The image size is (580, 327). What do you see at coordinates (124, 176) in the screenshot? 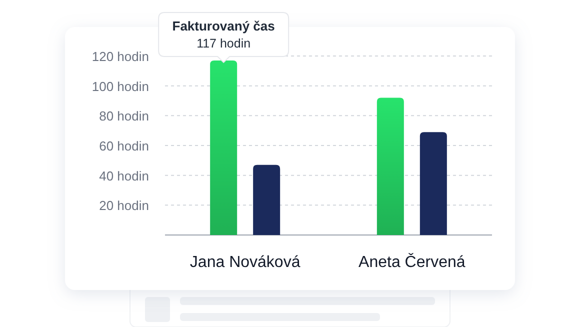
I see `y-tick-label: 40 hodin` at bounding box center [124, 176].